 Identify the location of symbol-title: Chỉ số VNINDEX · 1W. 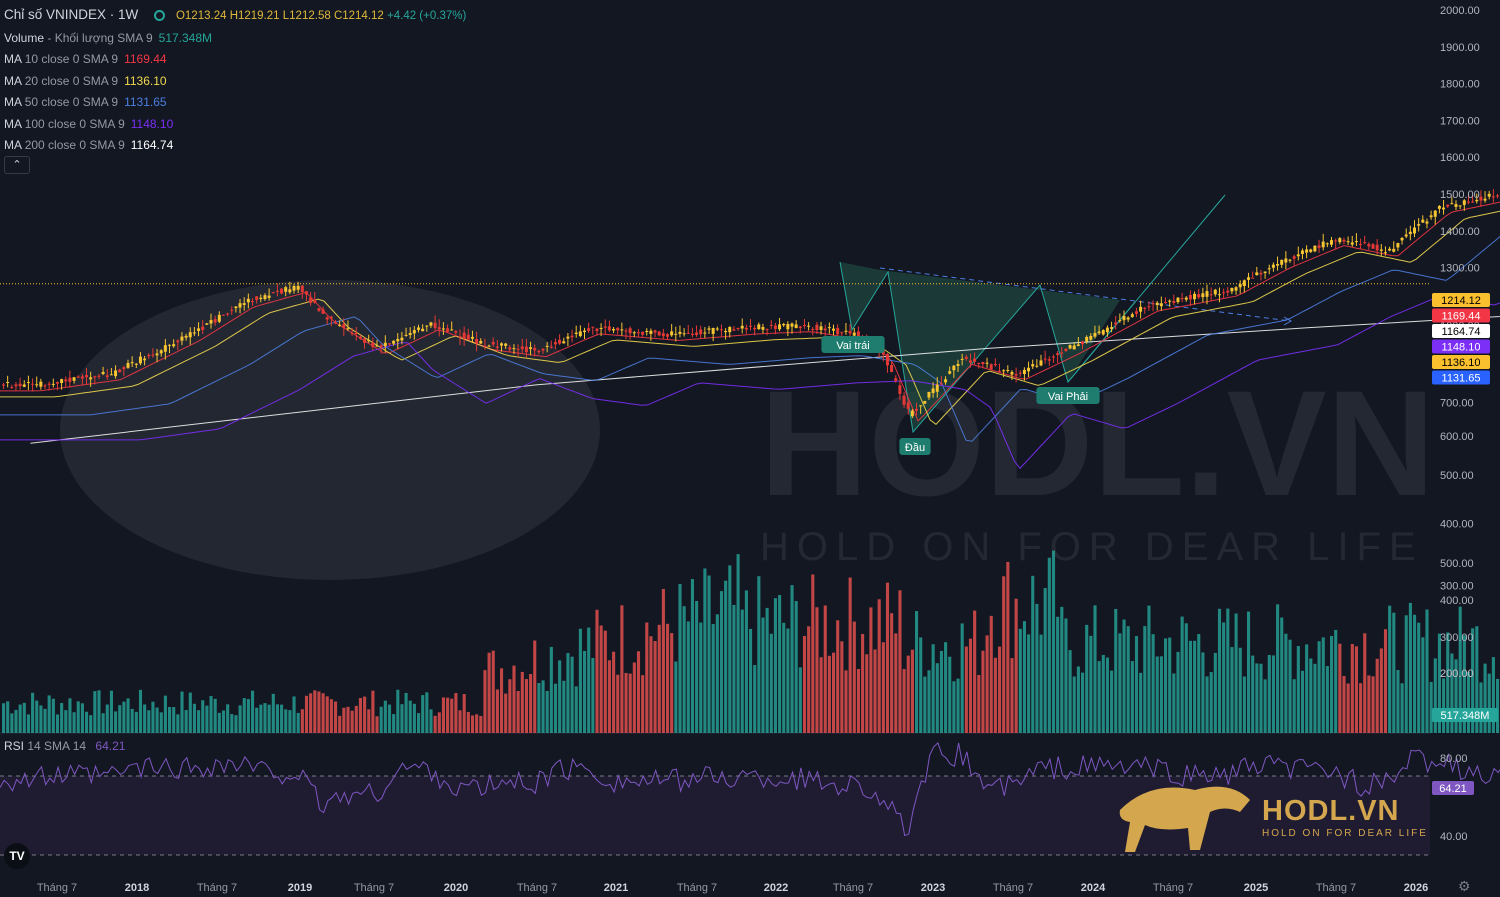
(71, 14).